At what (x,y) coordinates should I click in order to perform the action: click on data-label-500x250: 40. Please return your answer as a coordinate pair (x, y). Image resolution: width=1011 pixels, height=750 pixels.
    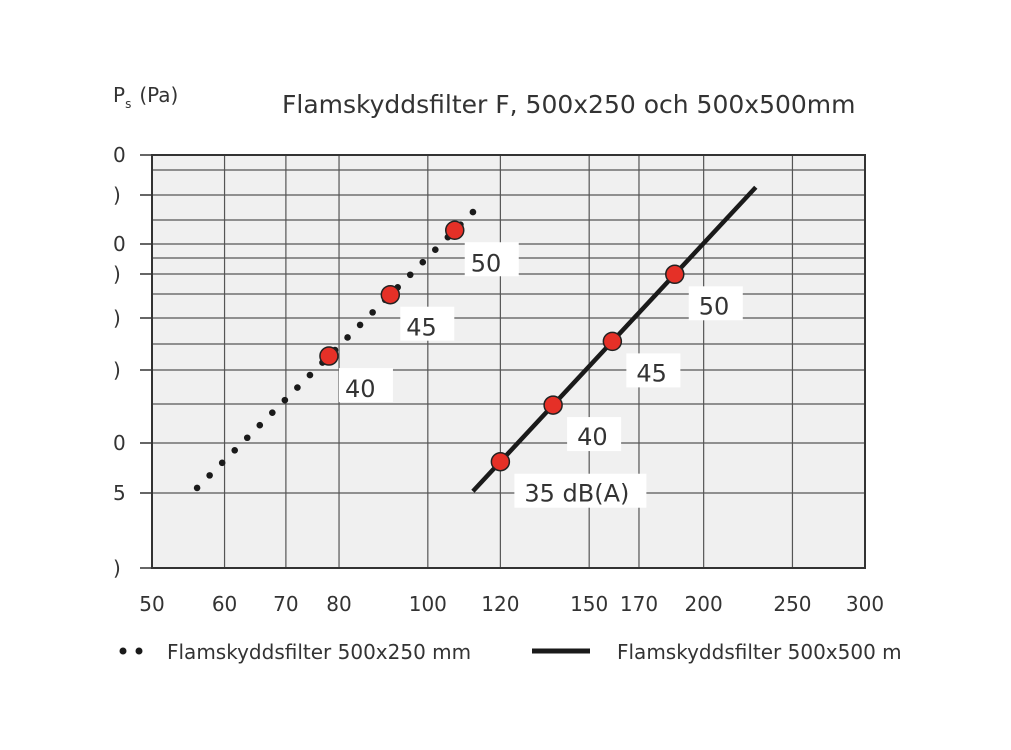
    Looking at the image, I should click on (360, 389).